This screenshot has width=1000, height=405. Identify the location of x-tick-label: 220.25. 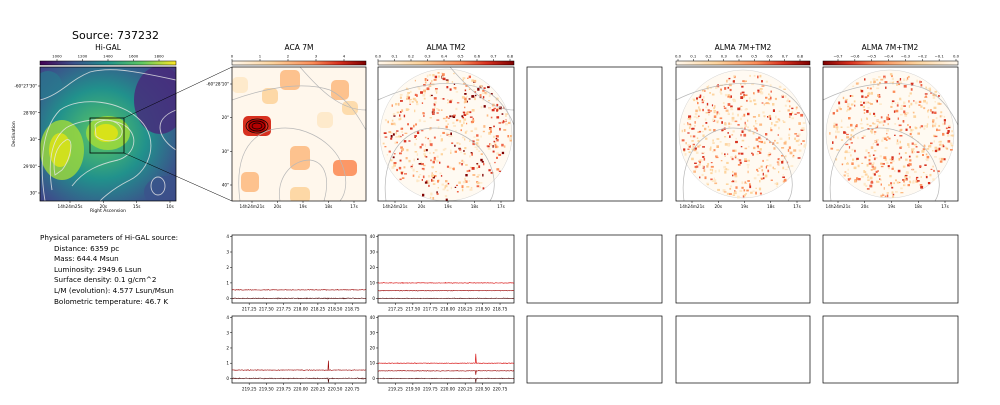
(318, 389).